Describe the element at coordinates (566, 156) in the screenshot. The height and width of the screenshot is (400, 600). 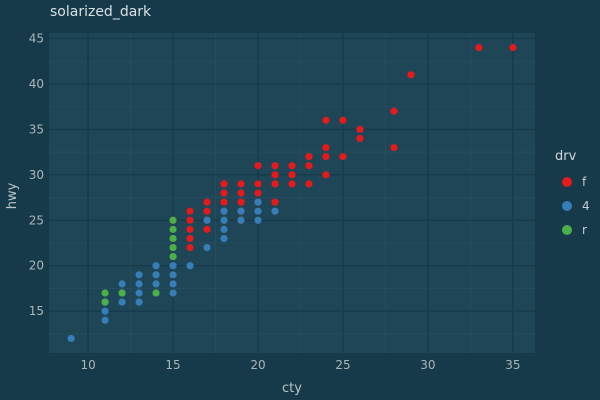
I see `legend-title: drv` at that location.